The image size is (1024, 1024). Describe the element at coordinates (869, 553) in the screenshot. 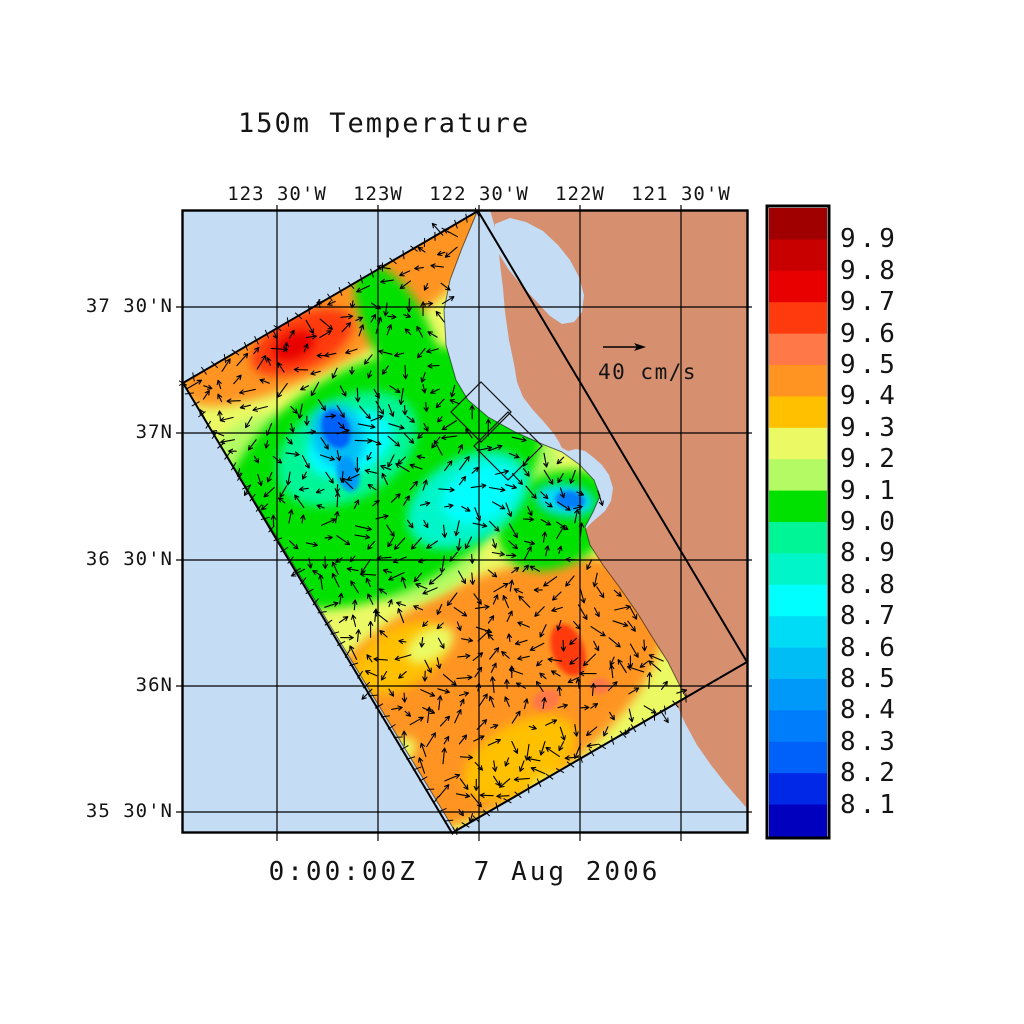

I see `colorbar-tick-label: 8.9` at that location.